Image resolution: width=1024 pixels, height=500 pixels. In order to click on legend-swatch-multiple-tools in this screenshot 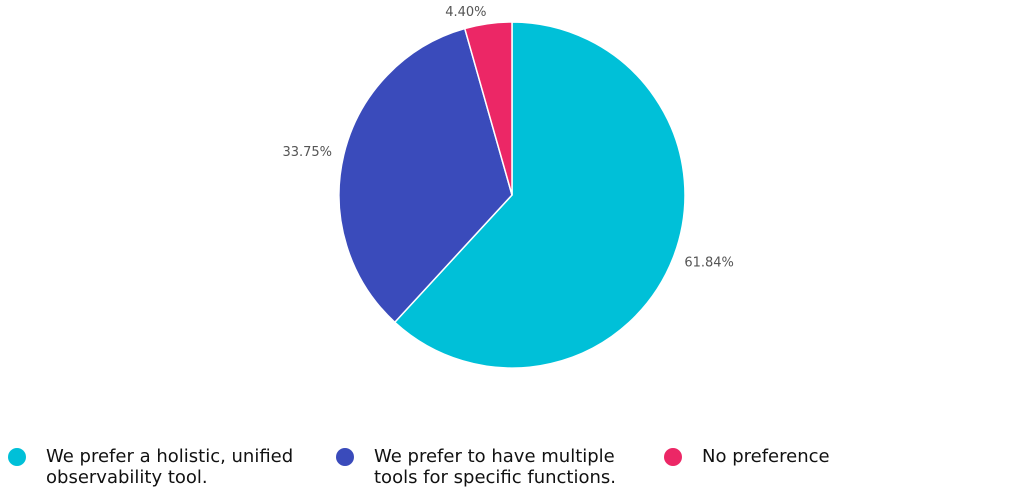, I will do `click(345, 457)`.